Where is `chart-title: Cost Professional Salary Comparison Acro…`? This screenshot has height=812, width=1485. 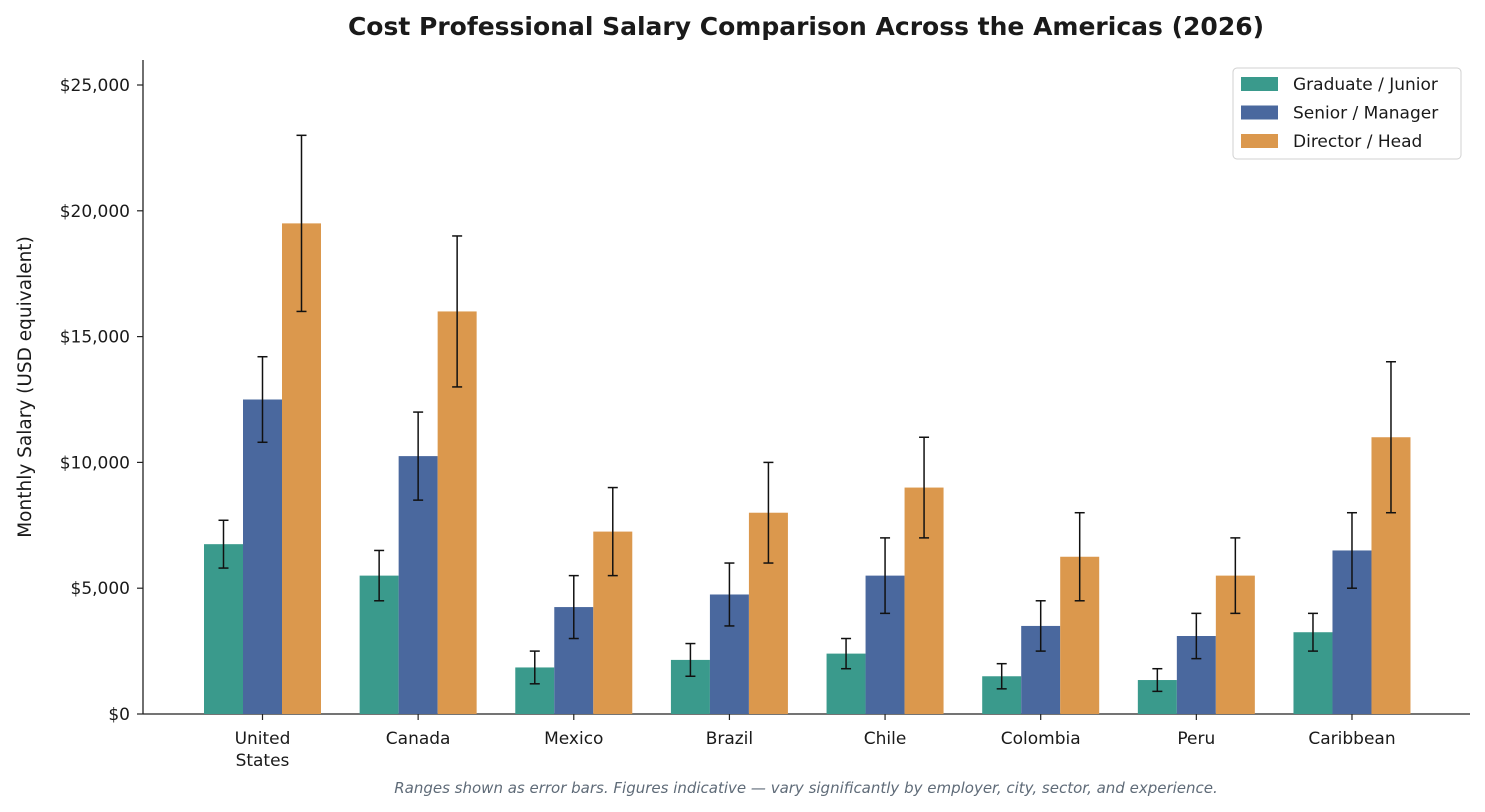
chart-title: Cost Professional Salary Comparison Acro… is located at coordinates (806, 26).